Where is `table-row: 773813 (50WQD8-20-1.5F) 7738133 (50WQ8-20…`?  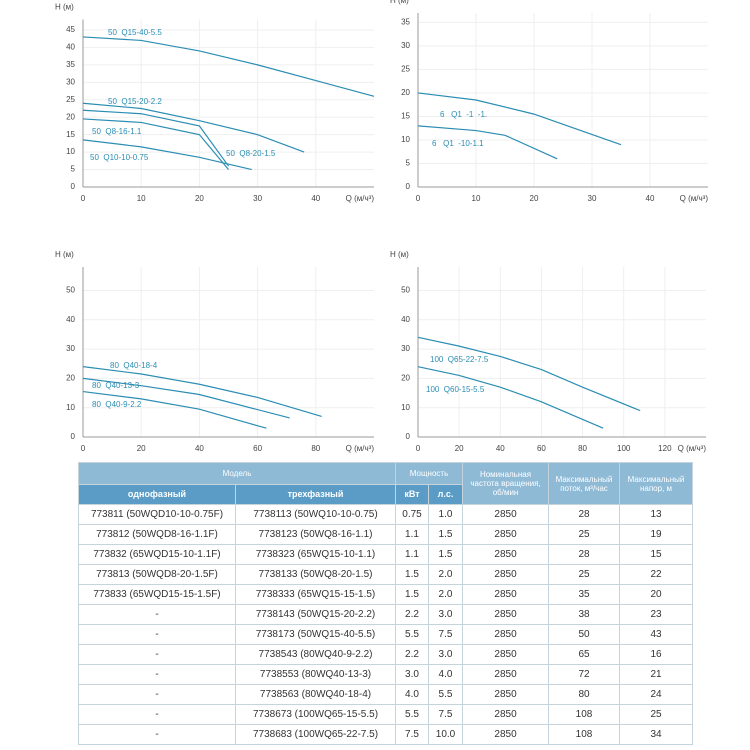 table-row: 773813 (50WQD8-20-1.5F) 7738133 (50WQ8-20… is located at coordinates (386, 574).